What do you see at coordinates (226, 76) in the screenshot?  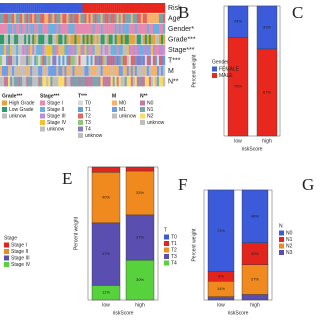 I see `legend-label: MALE` at bounding box center [226, 76].